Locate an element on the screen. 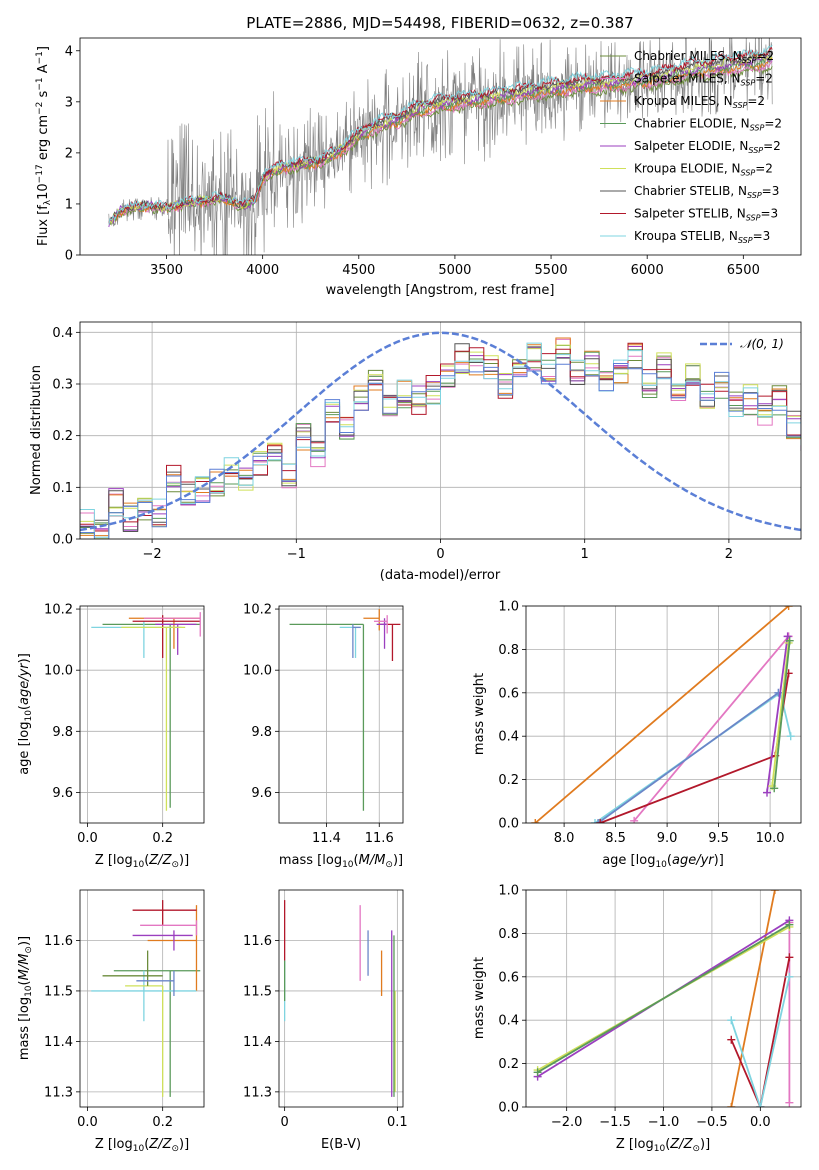 Image resolution: width=819 pixels, height=1170 pixels. x-tick-label: 9.0 is located at coordinates (667, 838).